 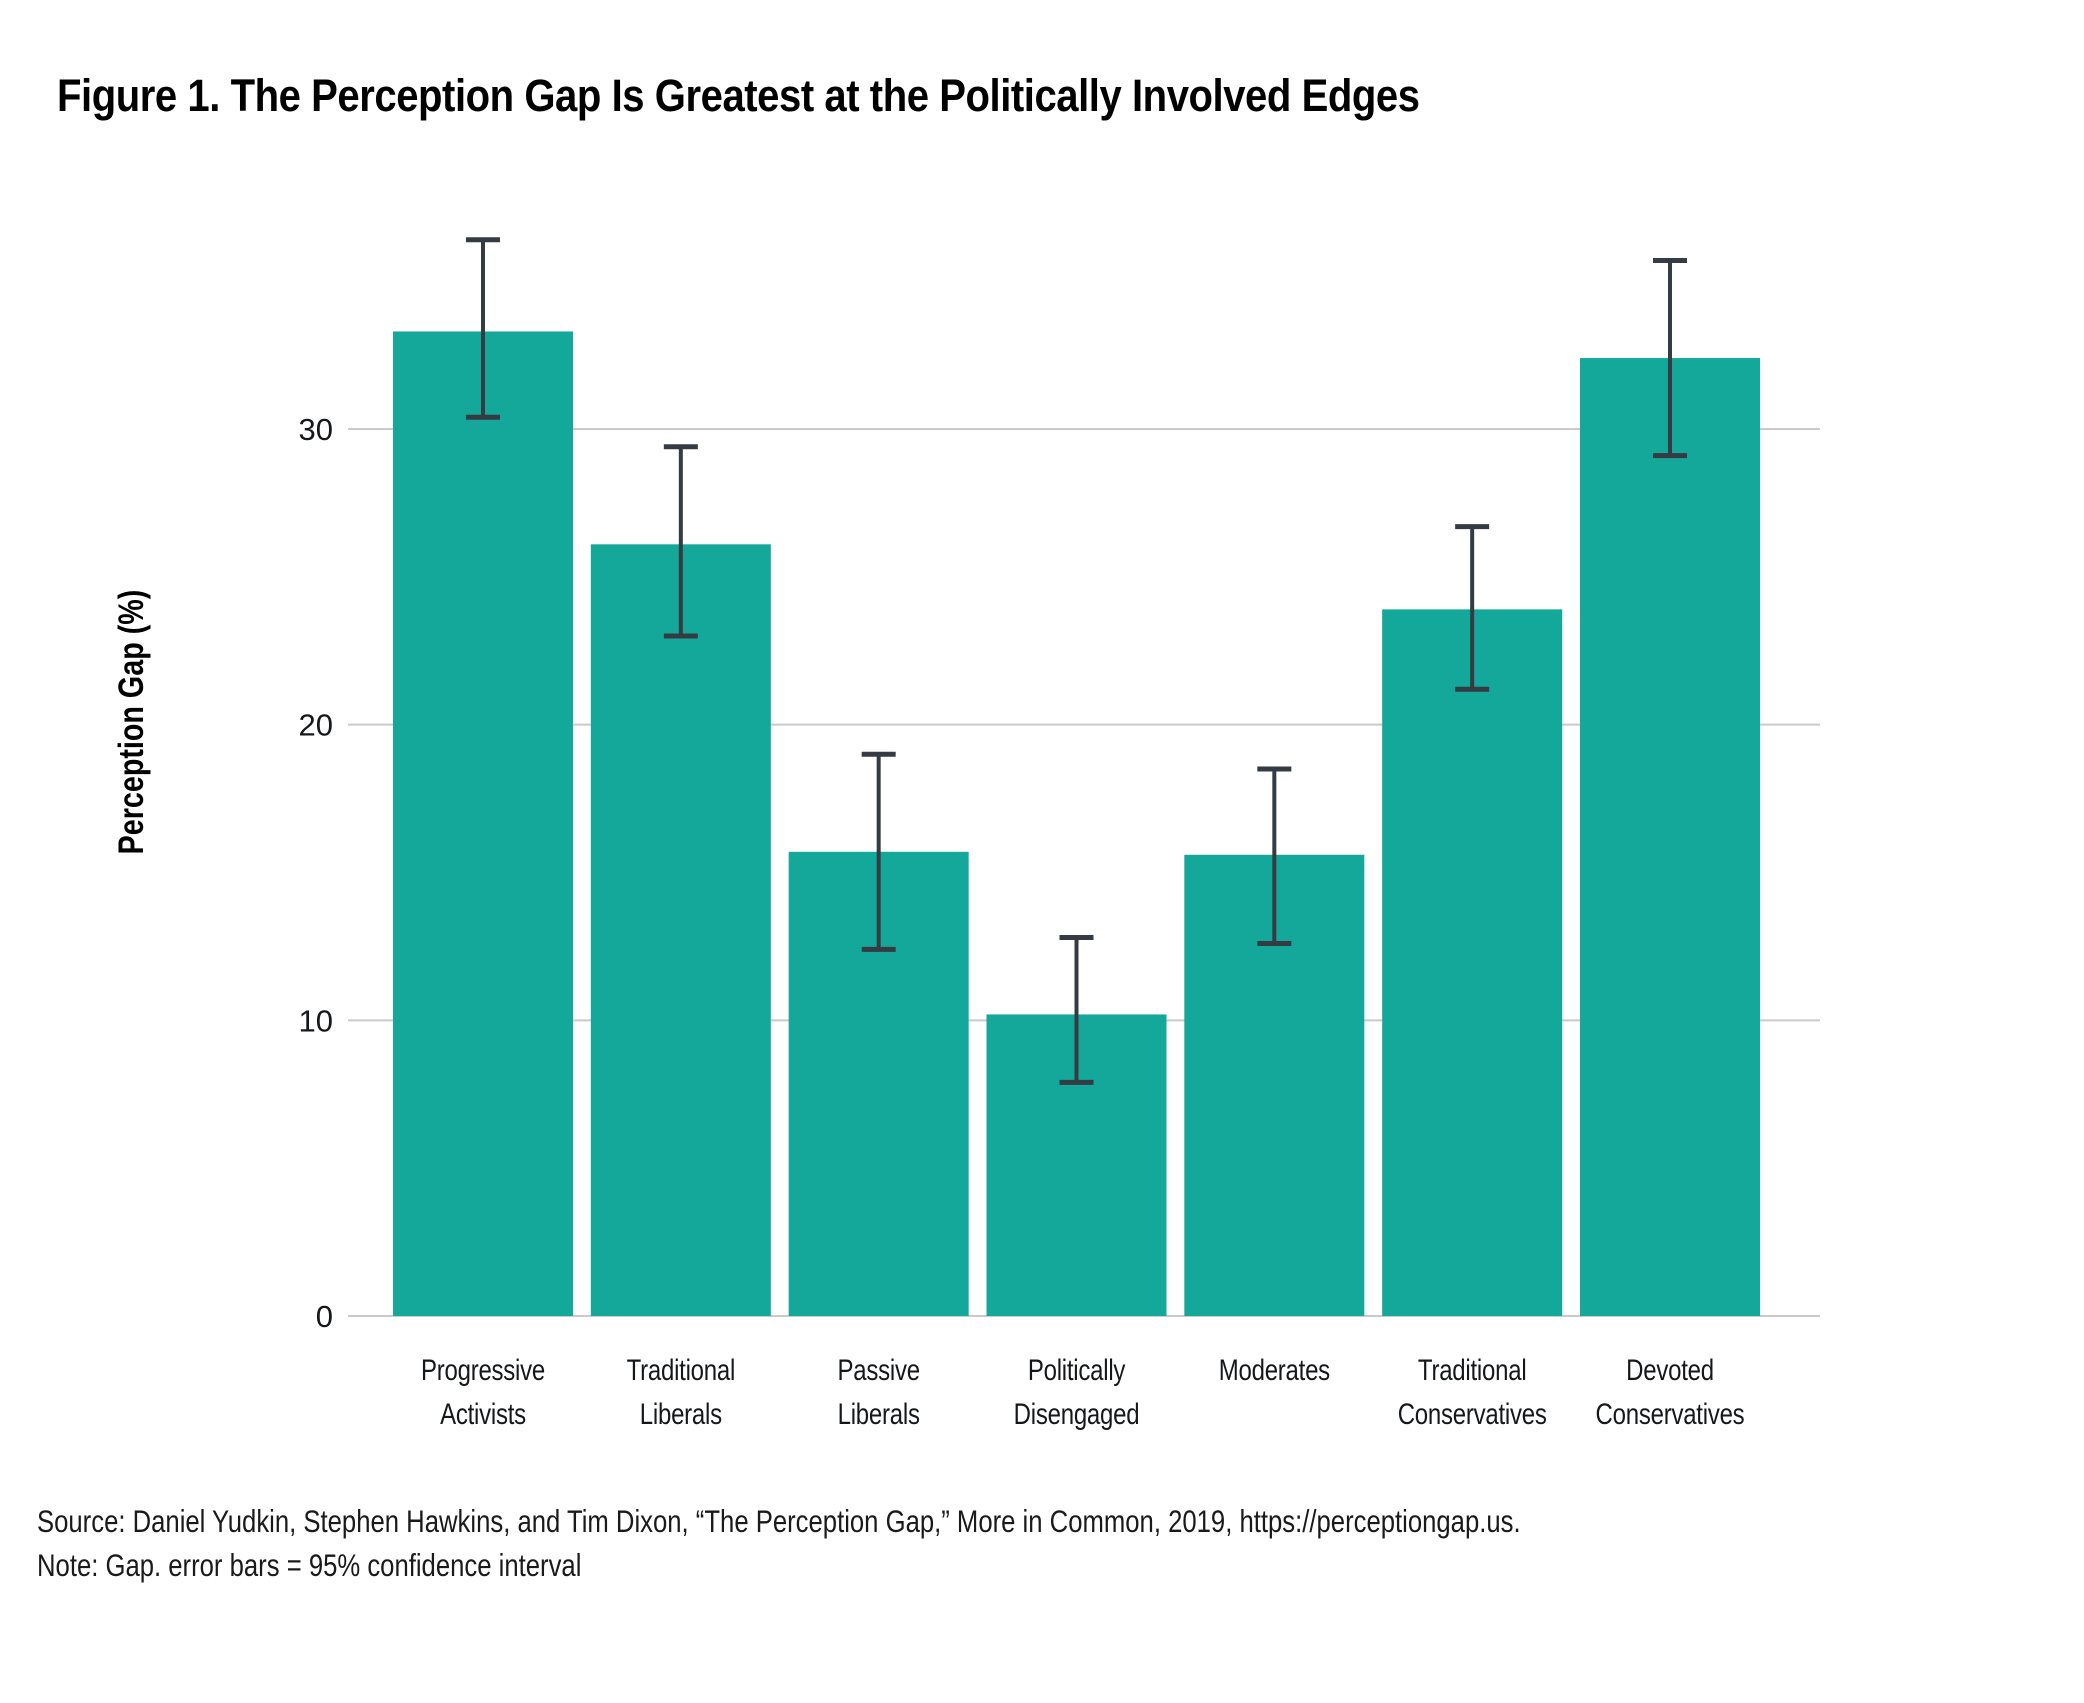 What do you see at coordinates (1472, 1413) in the screenshot?
I see `x-category-label-traditional-conservatives-line2: Conservatives` at bounding box center [1472, 1413].